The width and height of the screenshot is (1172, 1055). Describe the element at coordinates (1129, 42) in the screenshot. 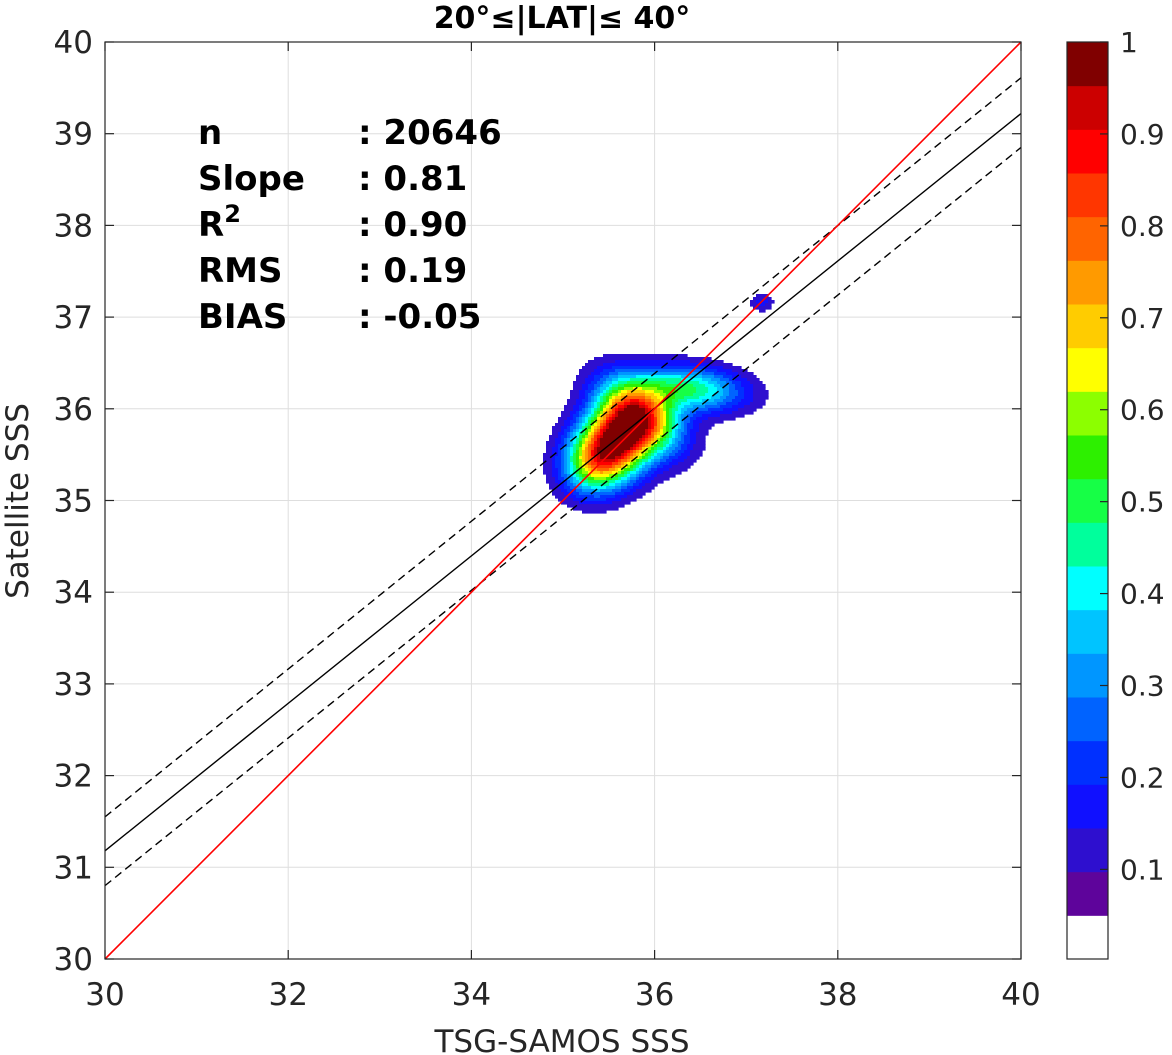

I see `colorbar-tick-label: 1` at that location.